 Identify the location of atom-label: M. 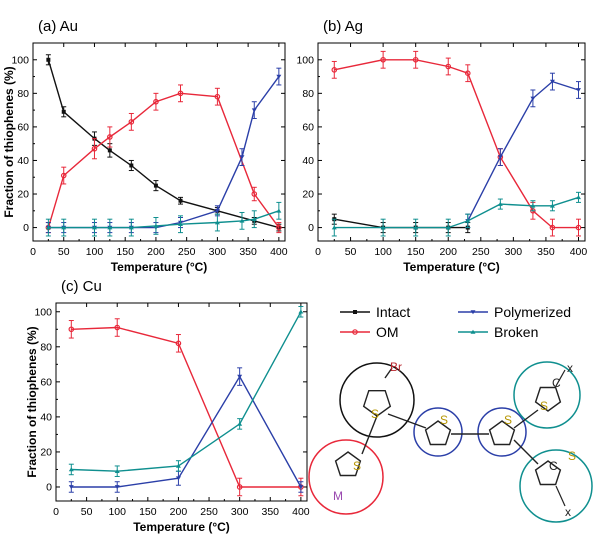
(338, 496).